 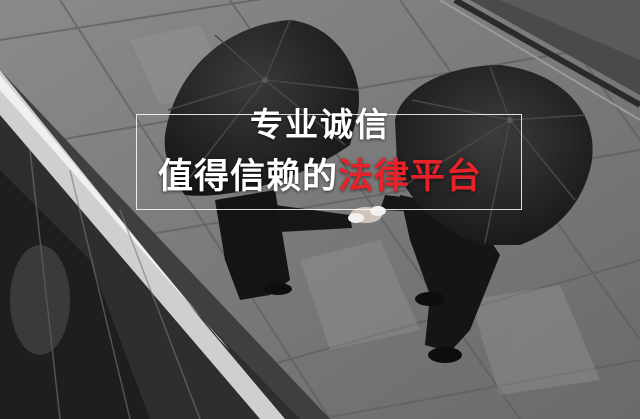 What do you see at coordinates (247, 177) in the screenshot?
I see `headline-white-text: 值得信赖的` at bounding box center [247, 177].